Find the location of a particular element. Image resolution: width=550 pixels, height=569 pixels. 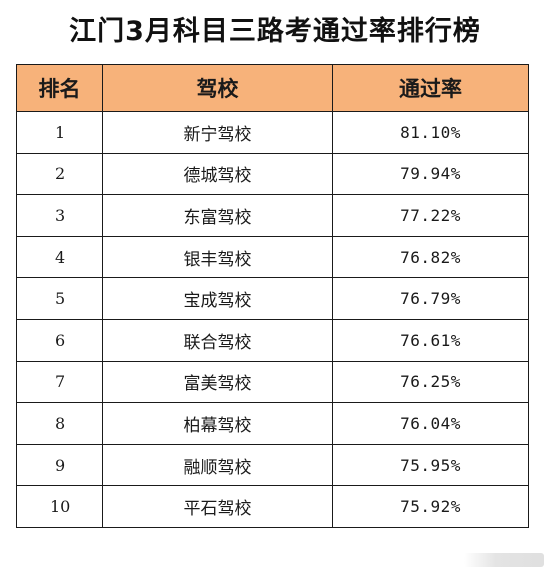

pass-rate-cell: 76.25% is located at coordinates (430, 382).